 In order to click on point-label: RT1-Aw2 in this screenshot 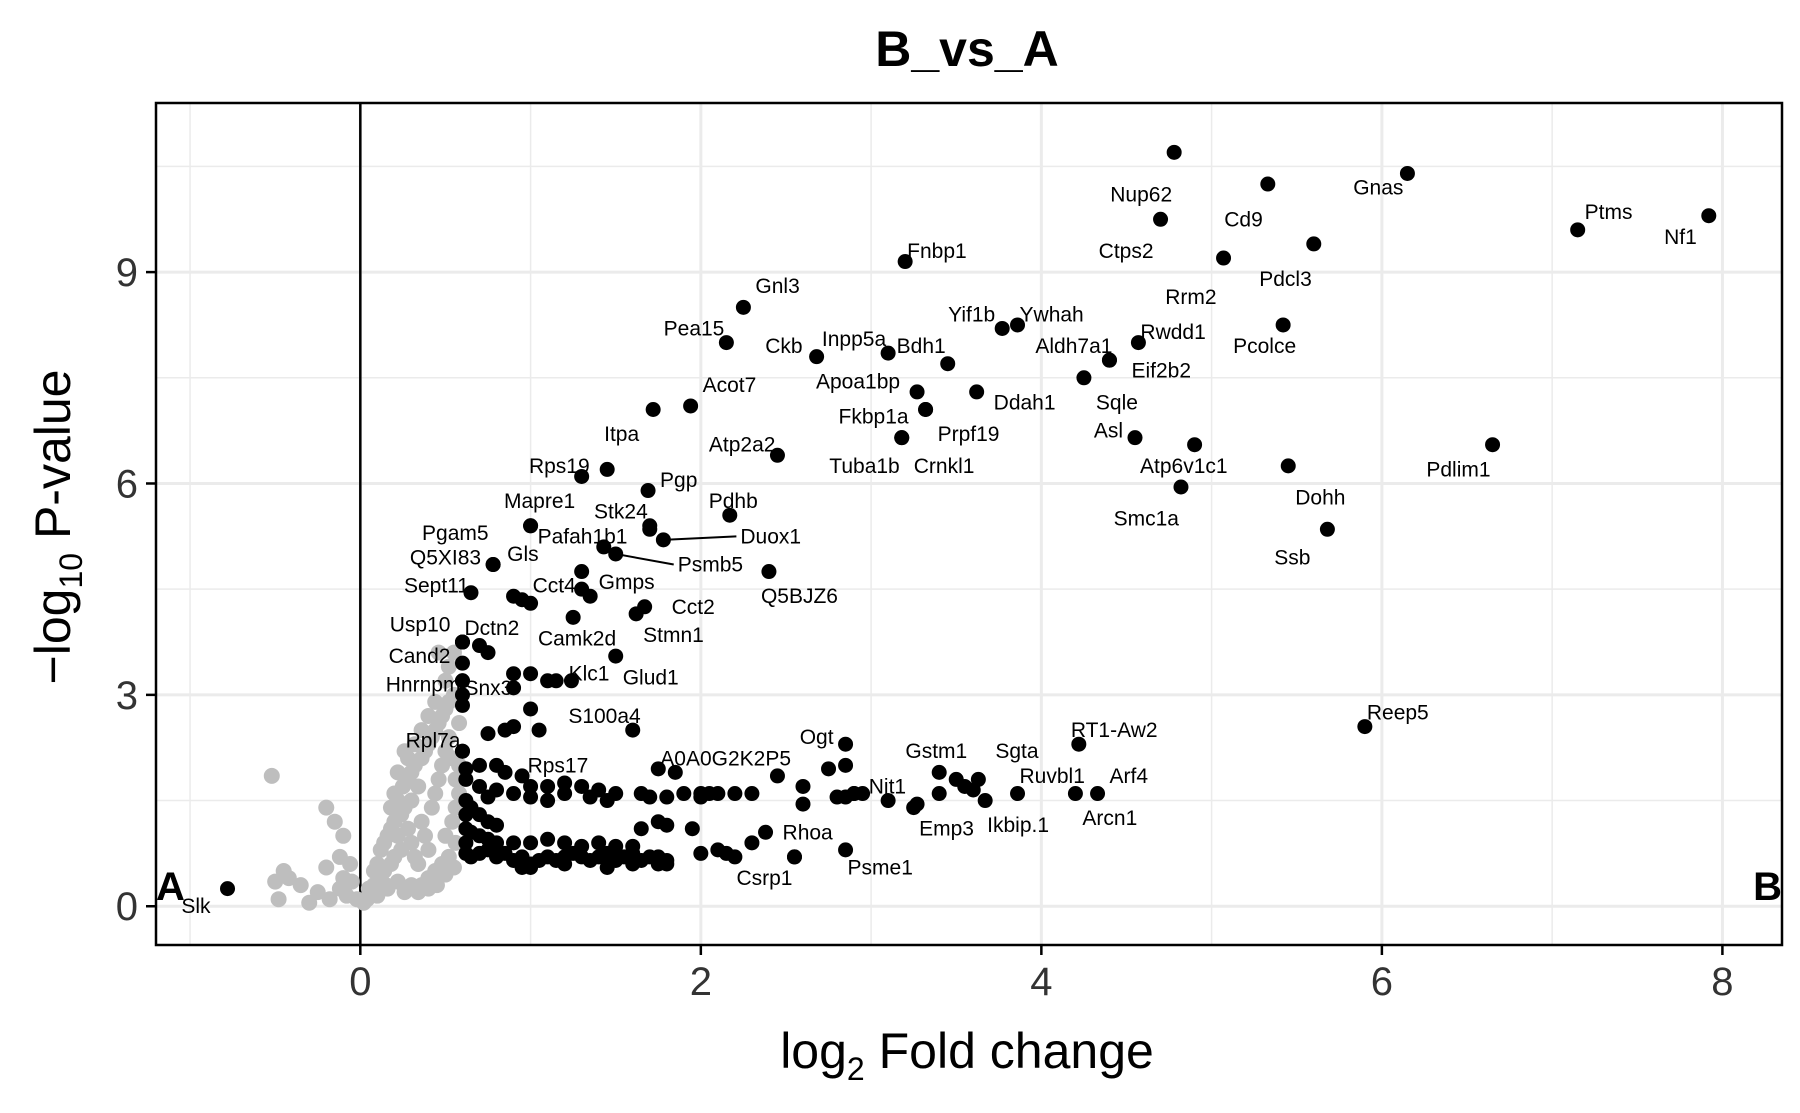, I will do `click(1114, 730)`.